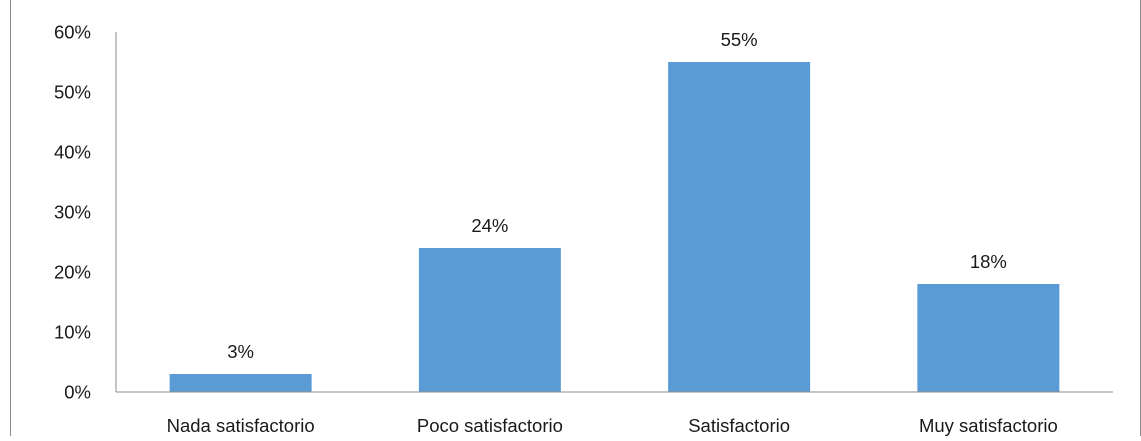  I want to click on x-tick-label: Poco satisfactorio, so click(490, 425).